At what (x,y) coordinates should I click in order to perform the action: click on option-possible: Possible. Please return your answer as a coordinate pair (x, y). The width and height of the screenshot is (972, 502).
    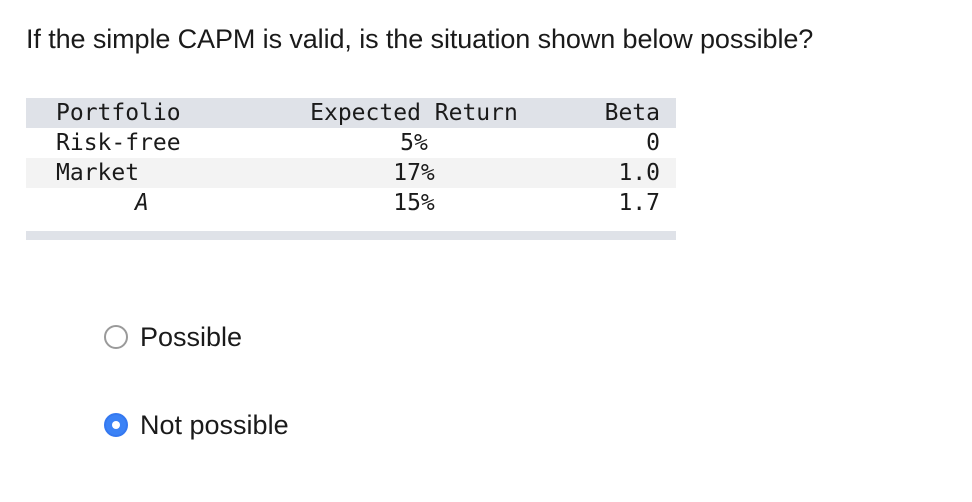
    Looking at the image, I should click on (173, 337).